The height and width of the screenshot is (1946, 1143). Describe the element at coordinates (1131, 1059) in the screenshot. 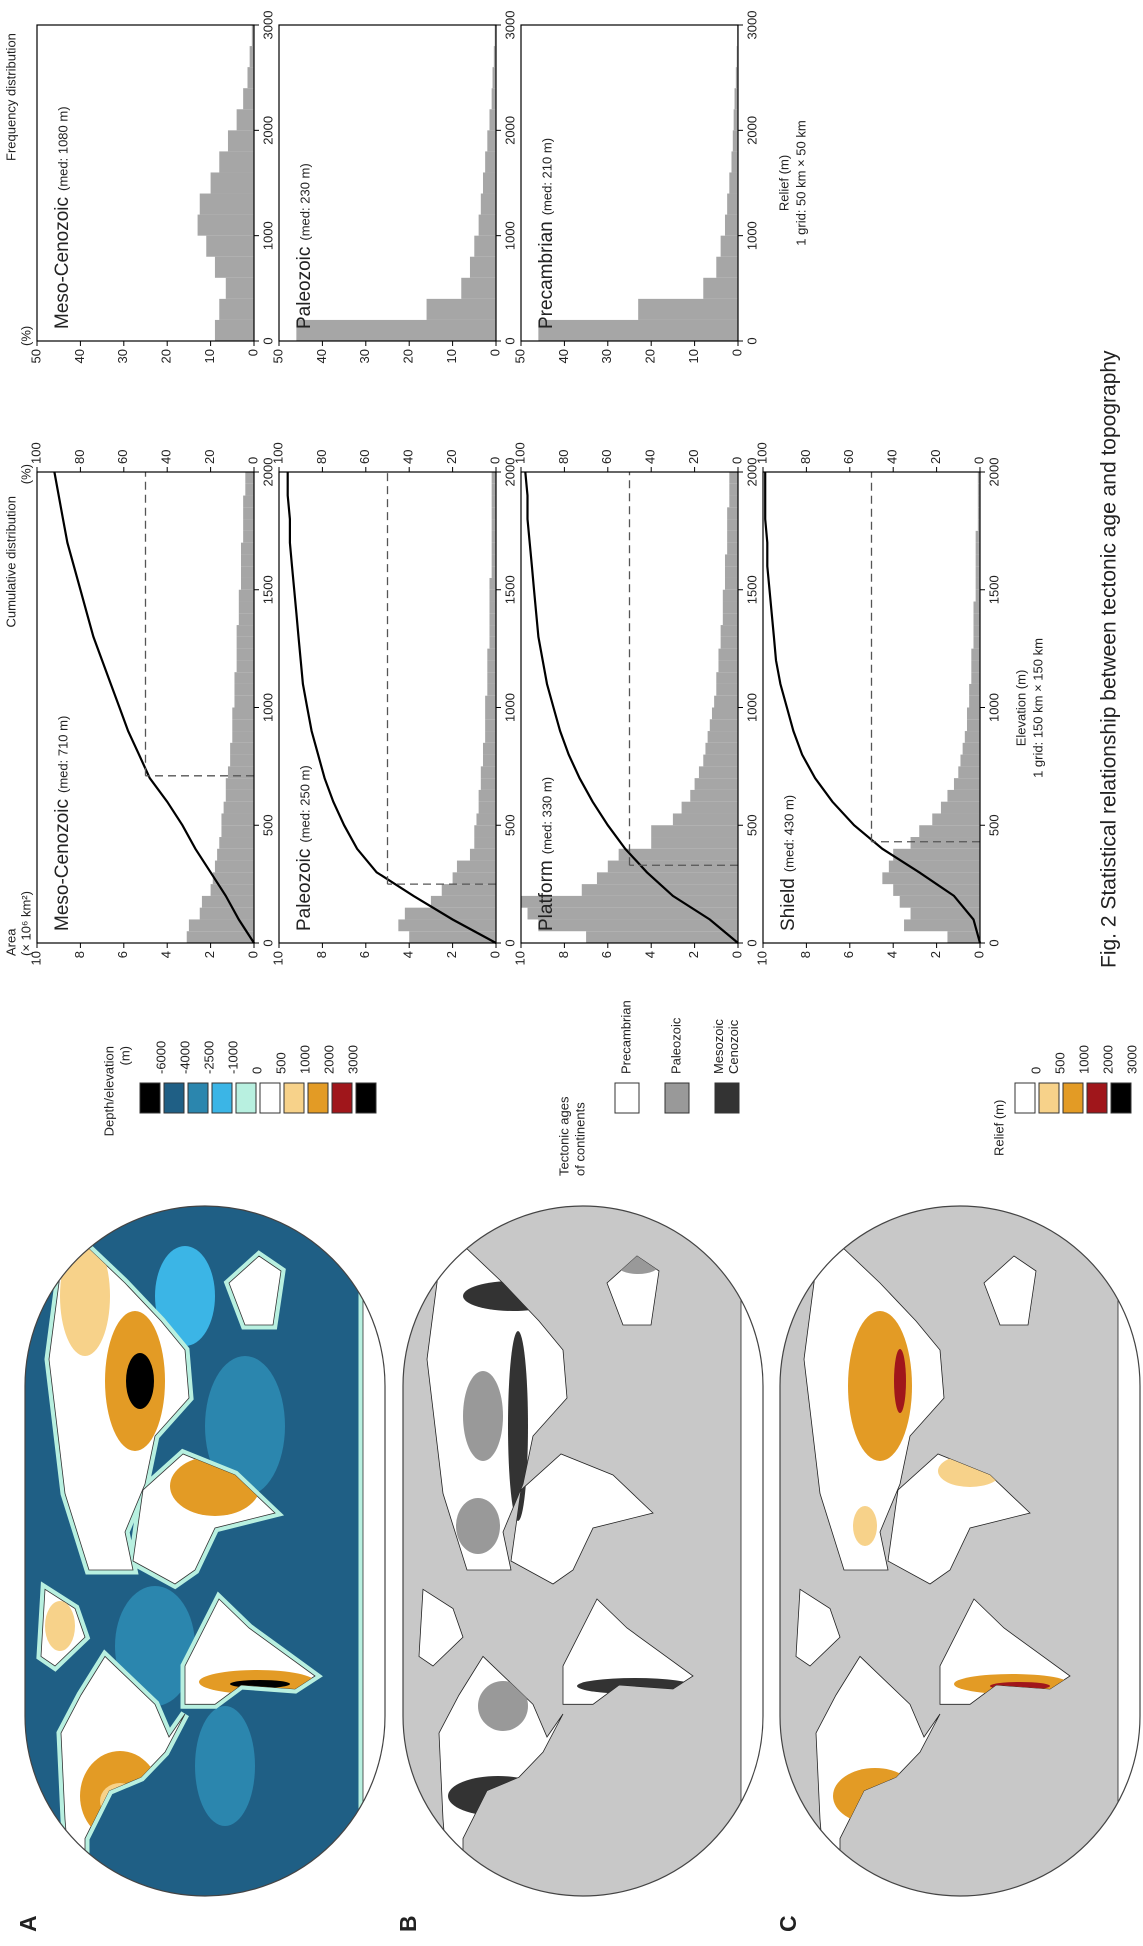

I see `legend-label: 3000` at that location.